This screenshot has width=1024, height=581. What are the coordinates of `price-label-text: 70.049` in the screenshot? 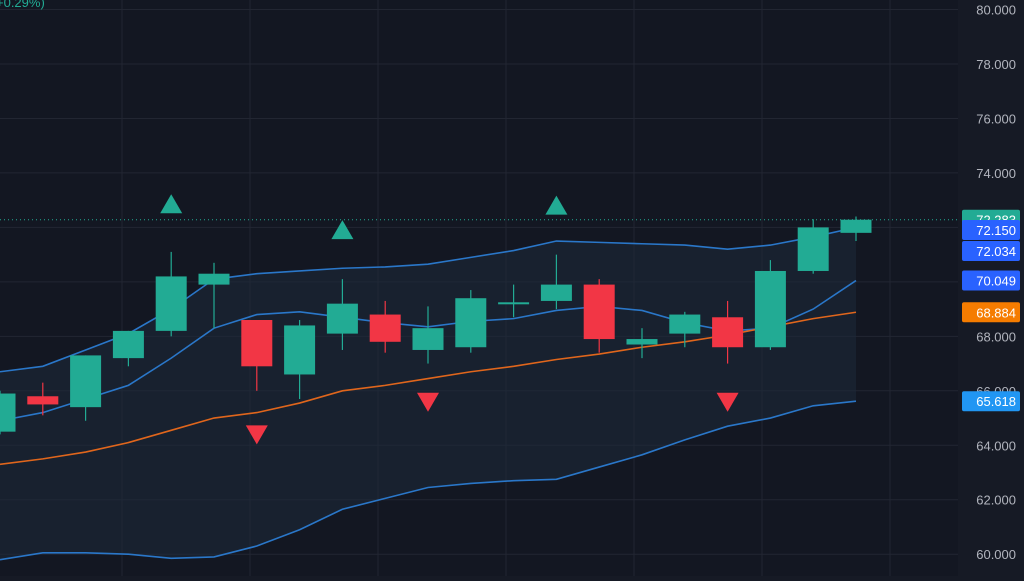 It's located at (996, 281).